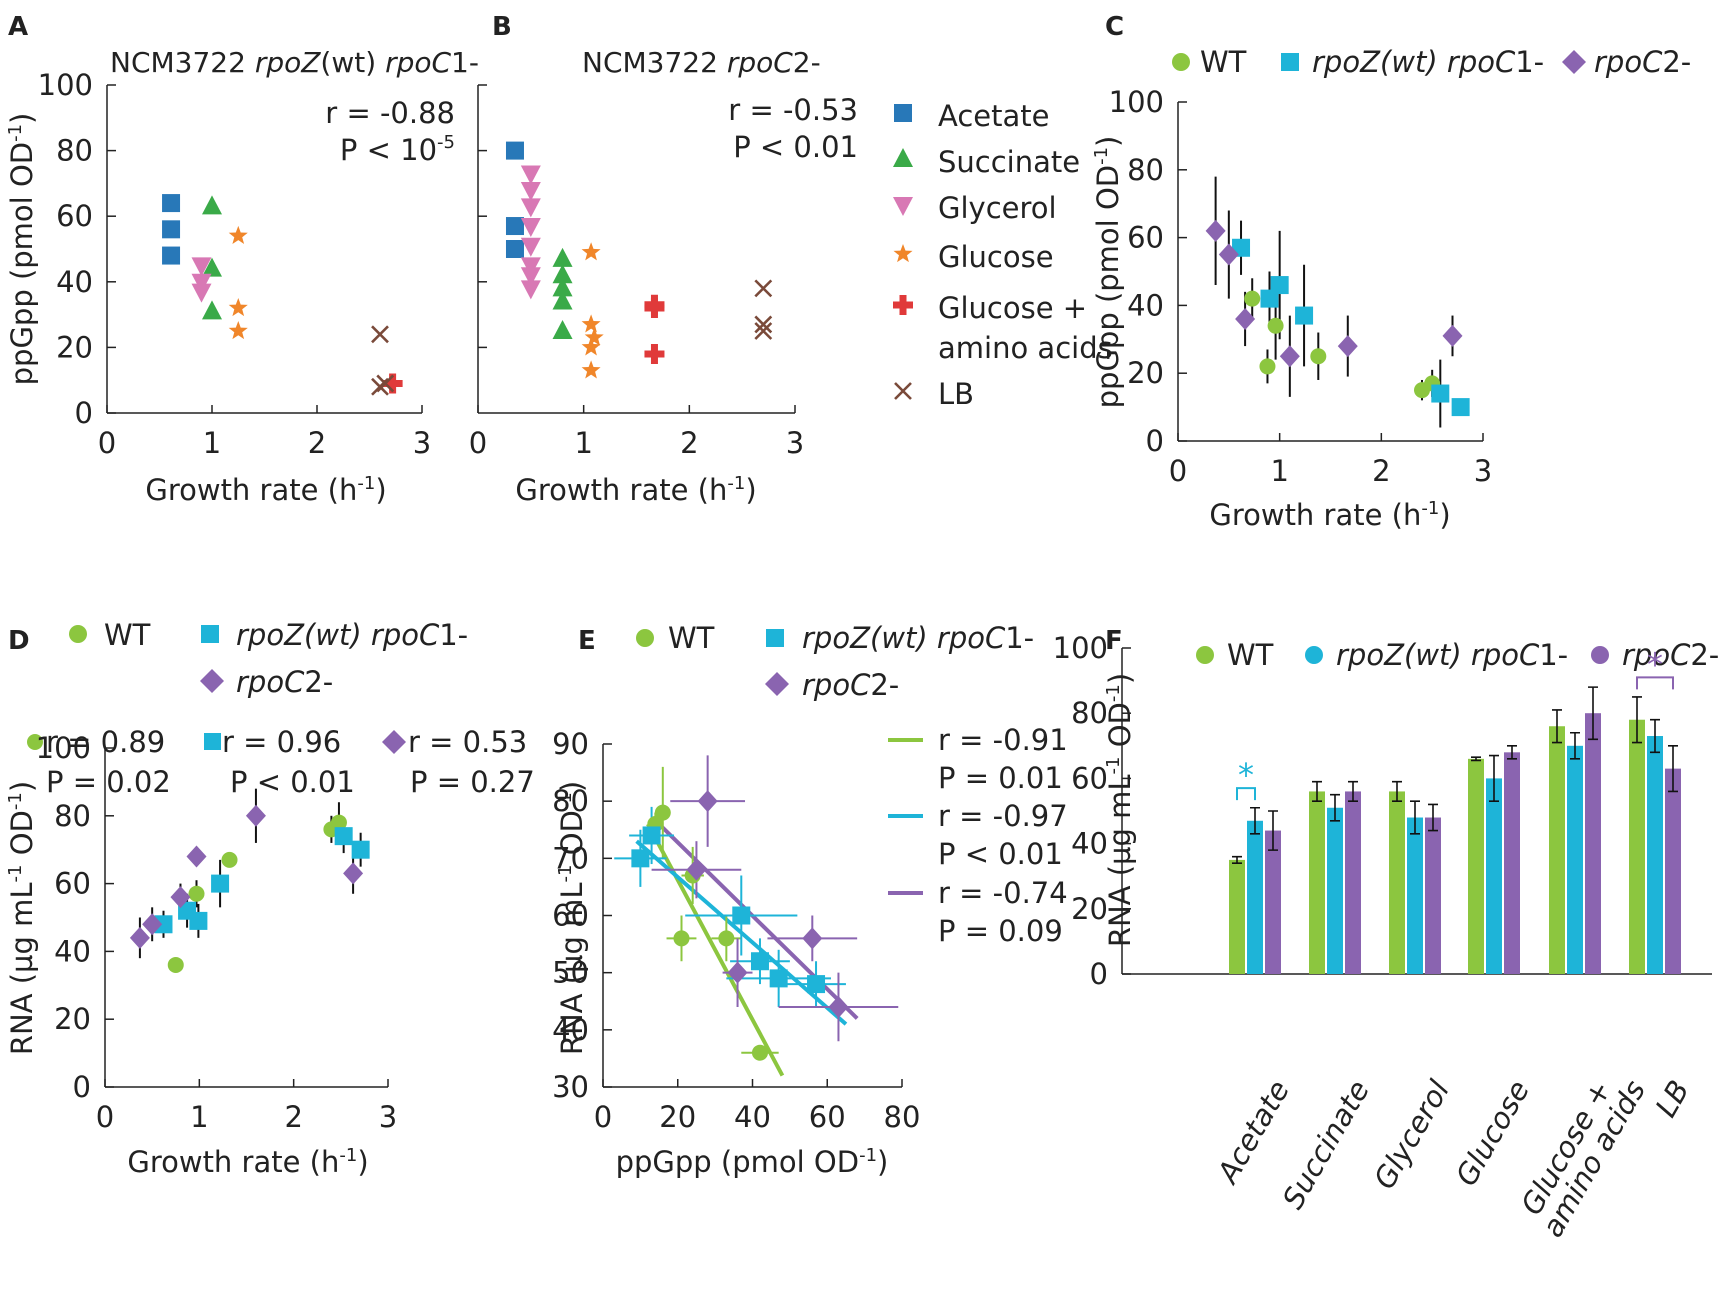  What do you see at coordinates (467, 742) in the screenshot?
I see `stat-rpoc2-r: r = 0.53` at bounding box center [467, 742].